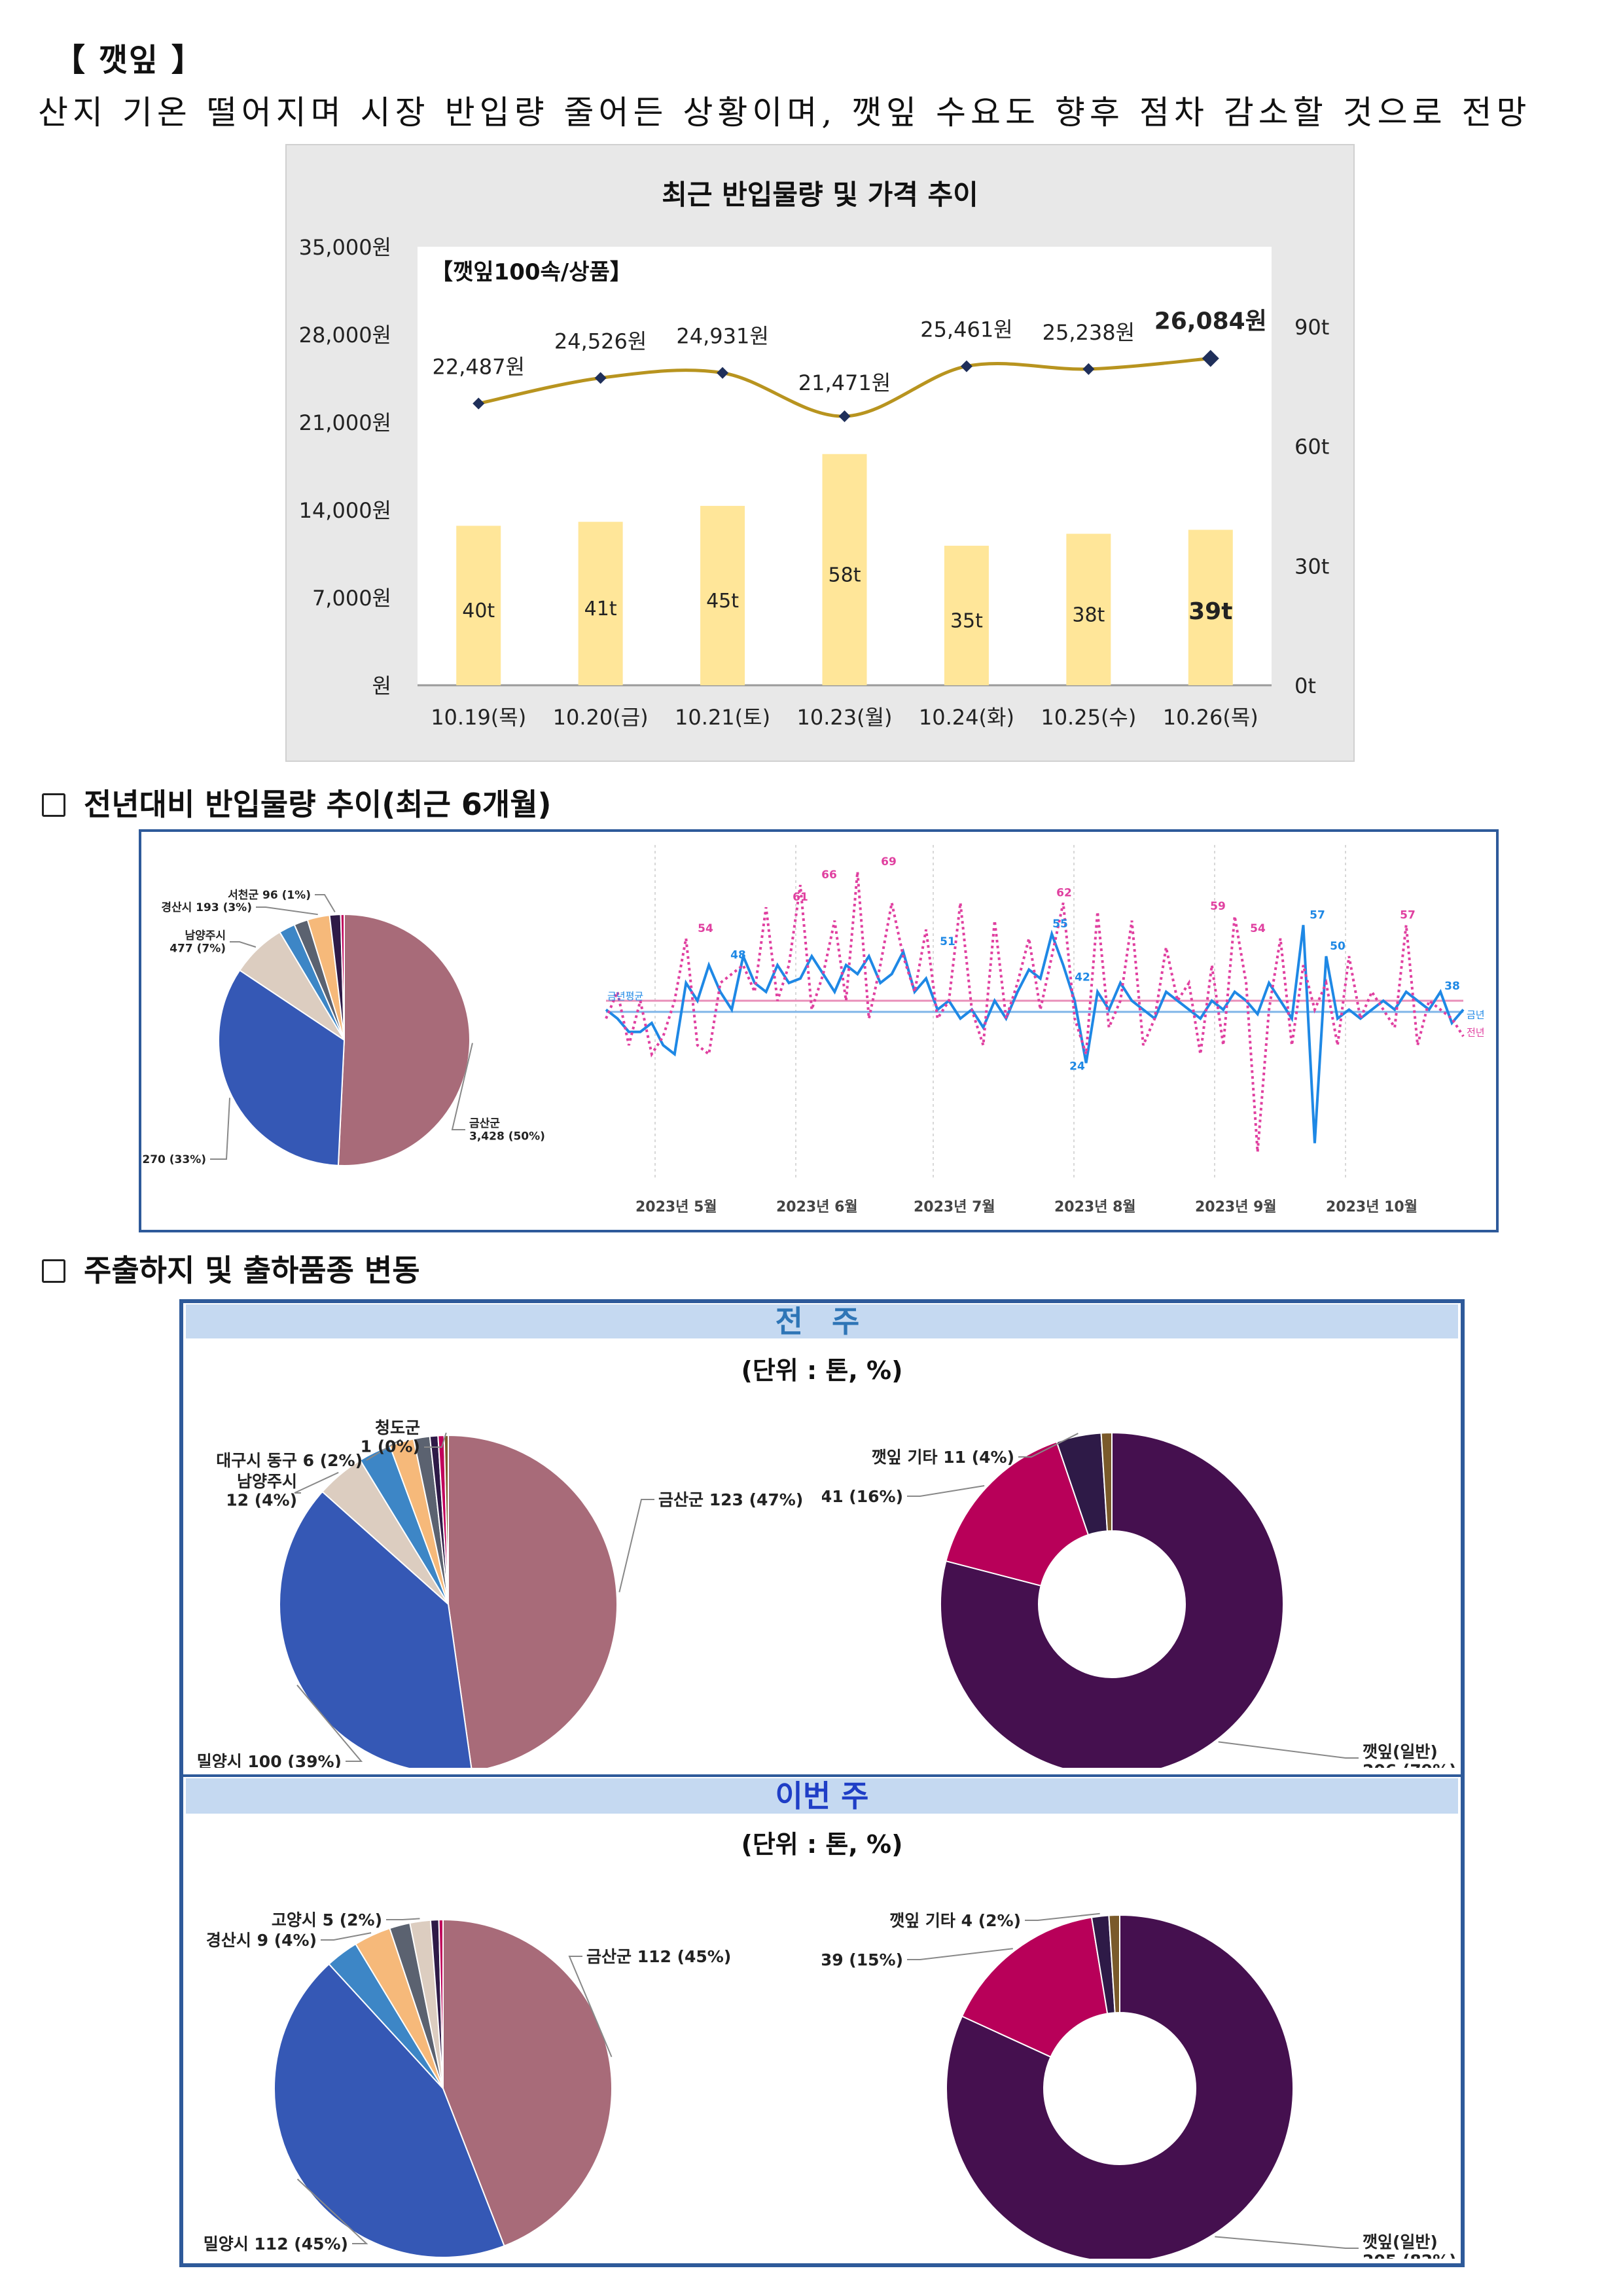 The image size is (1623, 2296). What do you see at coordinates (676, 1207) in the screenshot?
I see `x-tick-label: 2023년 5월` at bounding box center [676, 1207].